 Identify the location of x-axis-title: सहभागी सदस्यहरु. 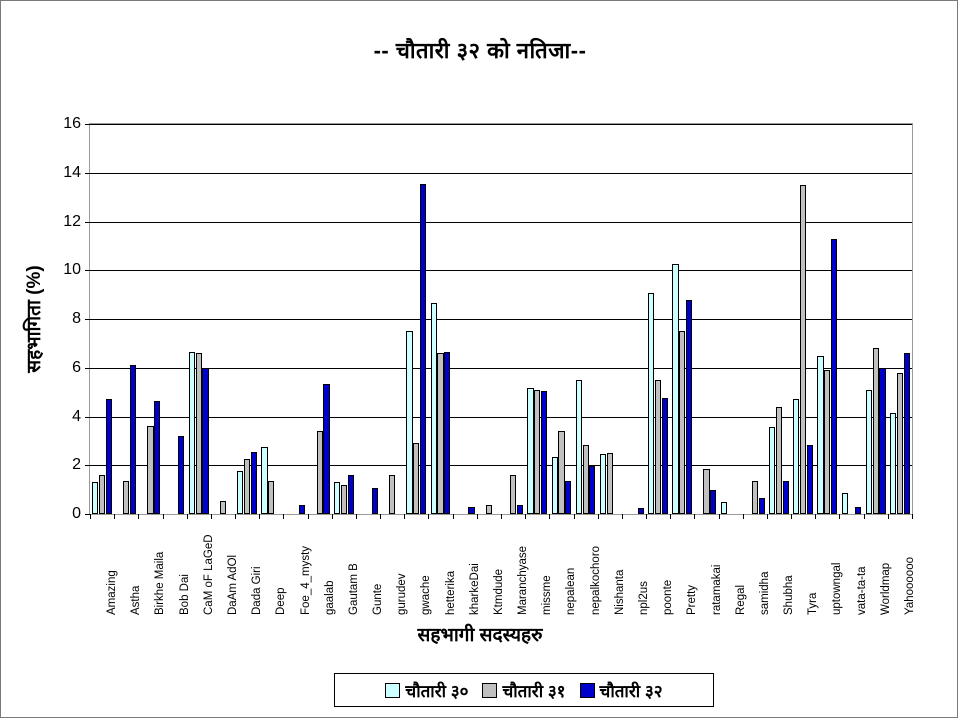
(480, 635).